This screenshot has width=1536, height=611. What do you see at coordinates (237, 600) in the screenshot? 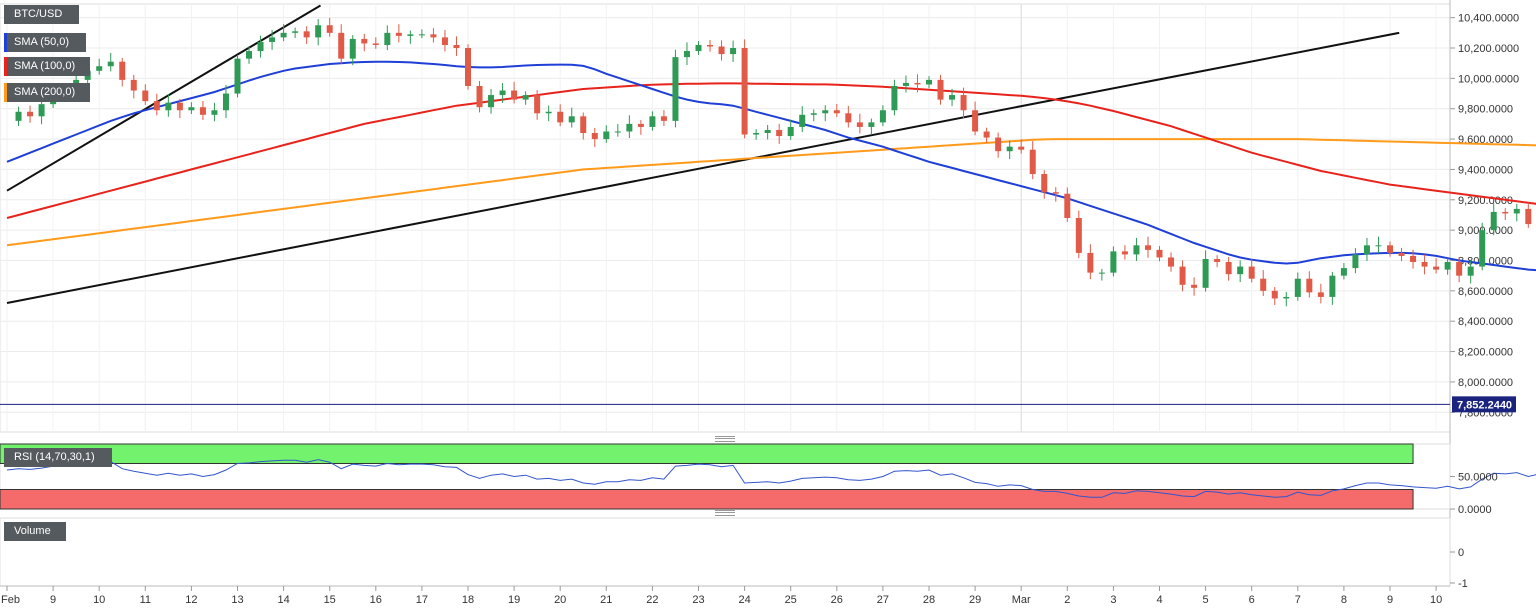
I see `x-tick-label: 13` at bounding box center [237, 600].